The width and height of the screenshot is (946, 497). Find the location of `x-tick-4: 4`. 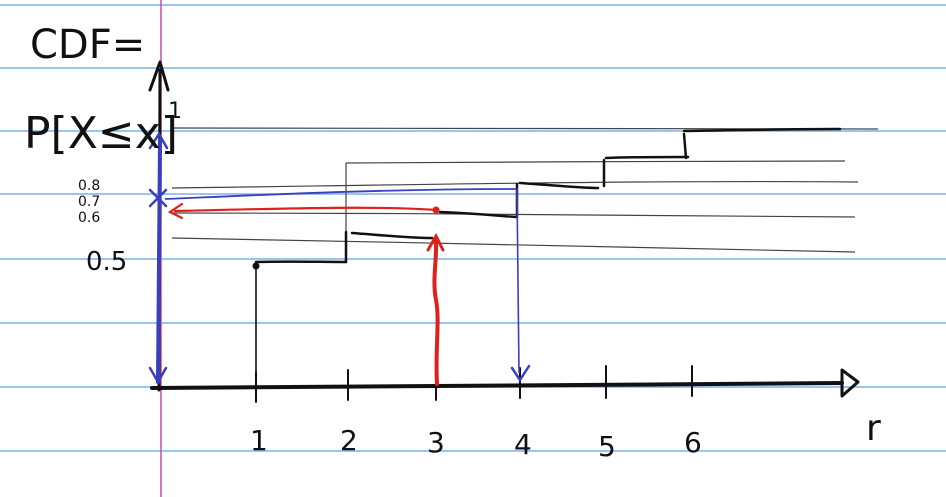

x-tick-4: 4 is located at coordinates (523, 444).